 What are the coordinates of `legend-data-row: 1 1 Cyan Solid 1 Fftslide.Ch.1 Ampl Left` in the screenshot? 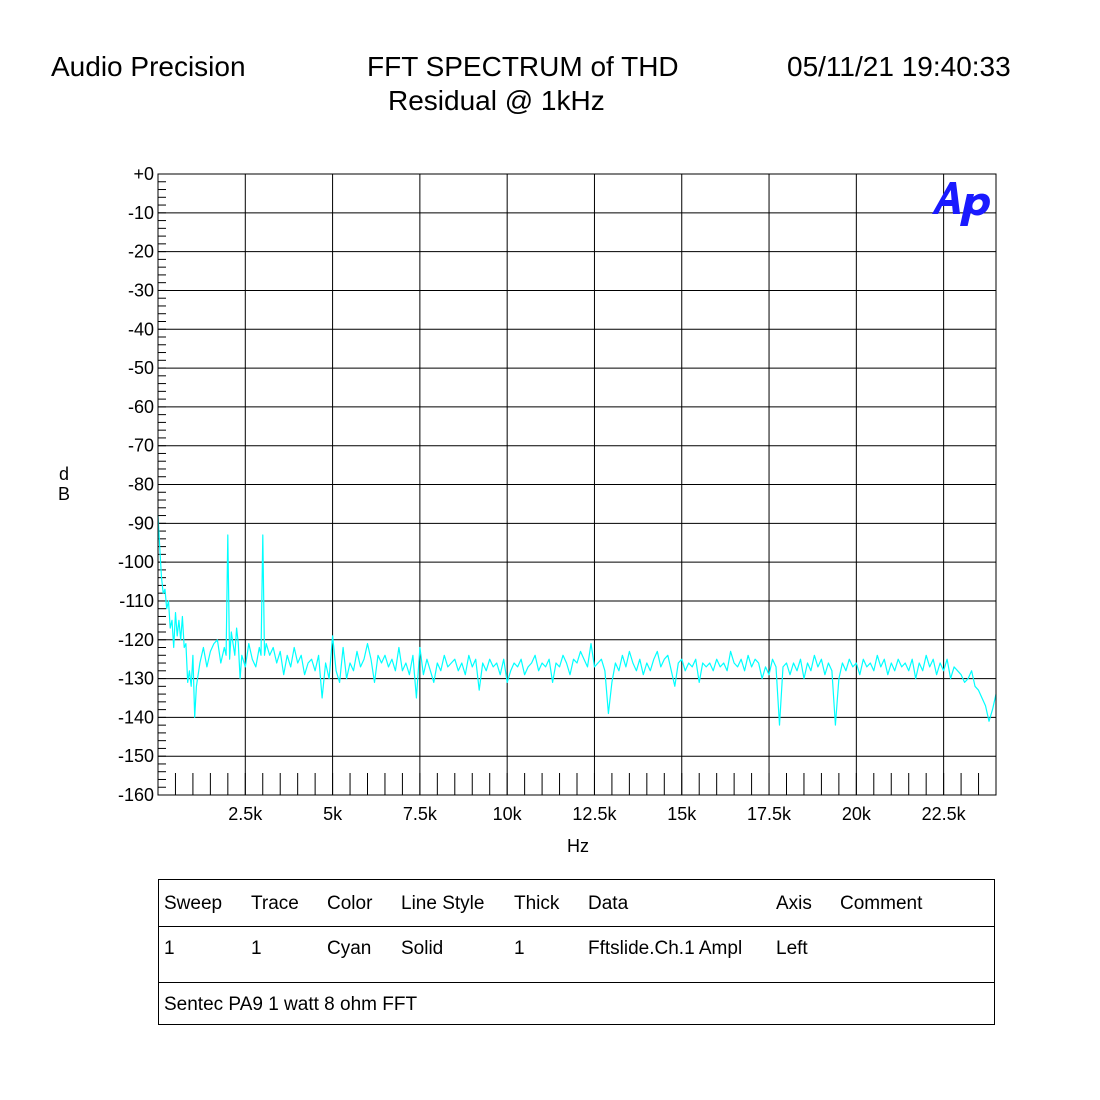 It's located at (576, 954).